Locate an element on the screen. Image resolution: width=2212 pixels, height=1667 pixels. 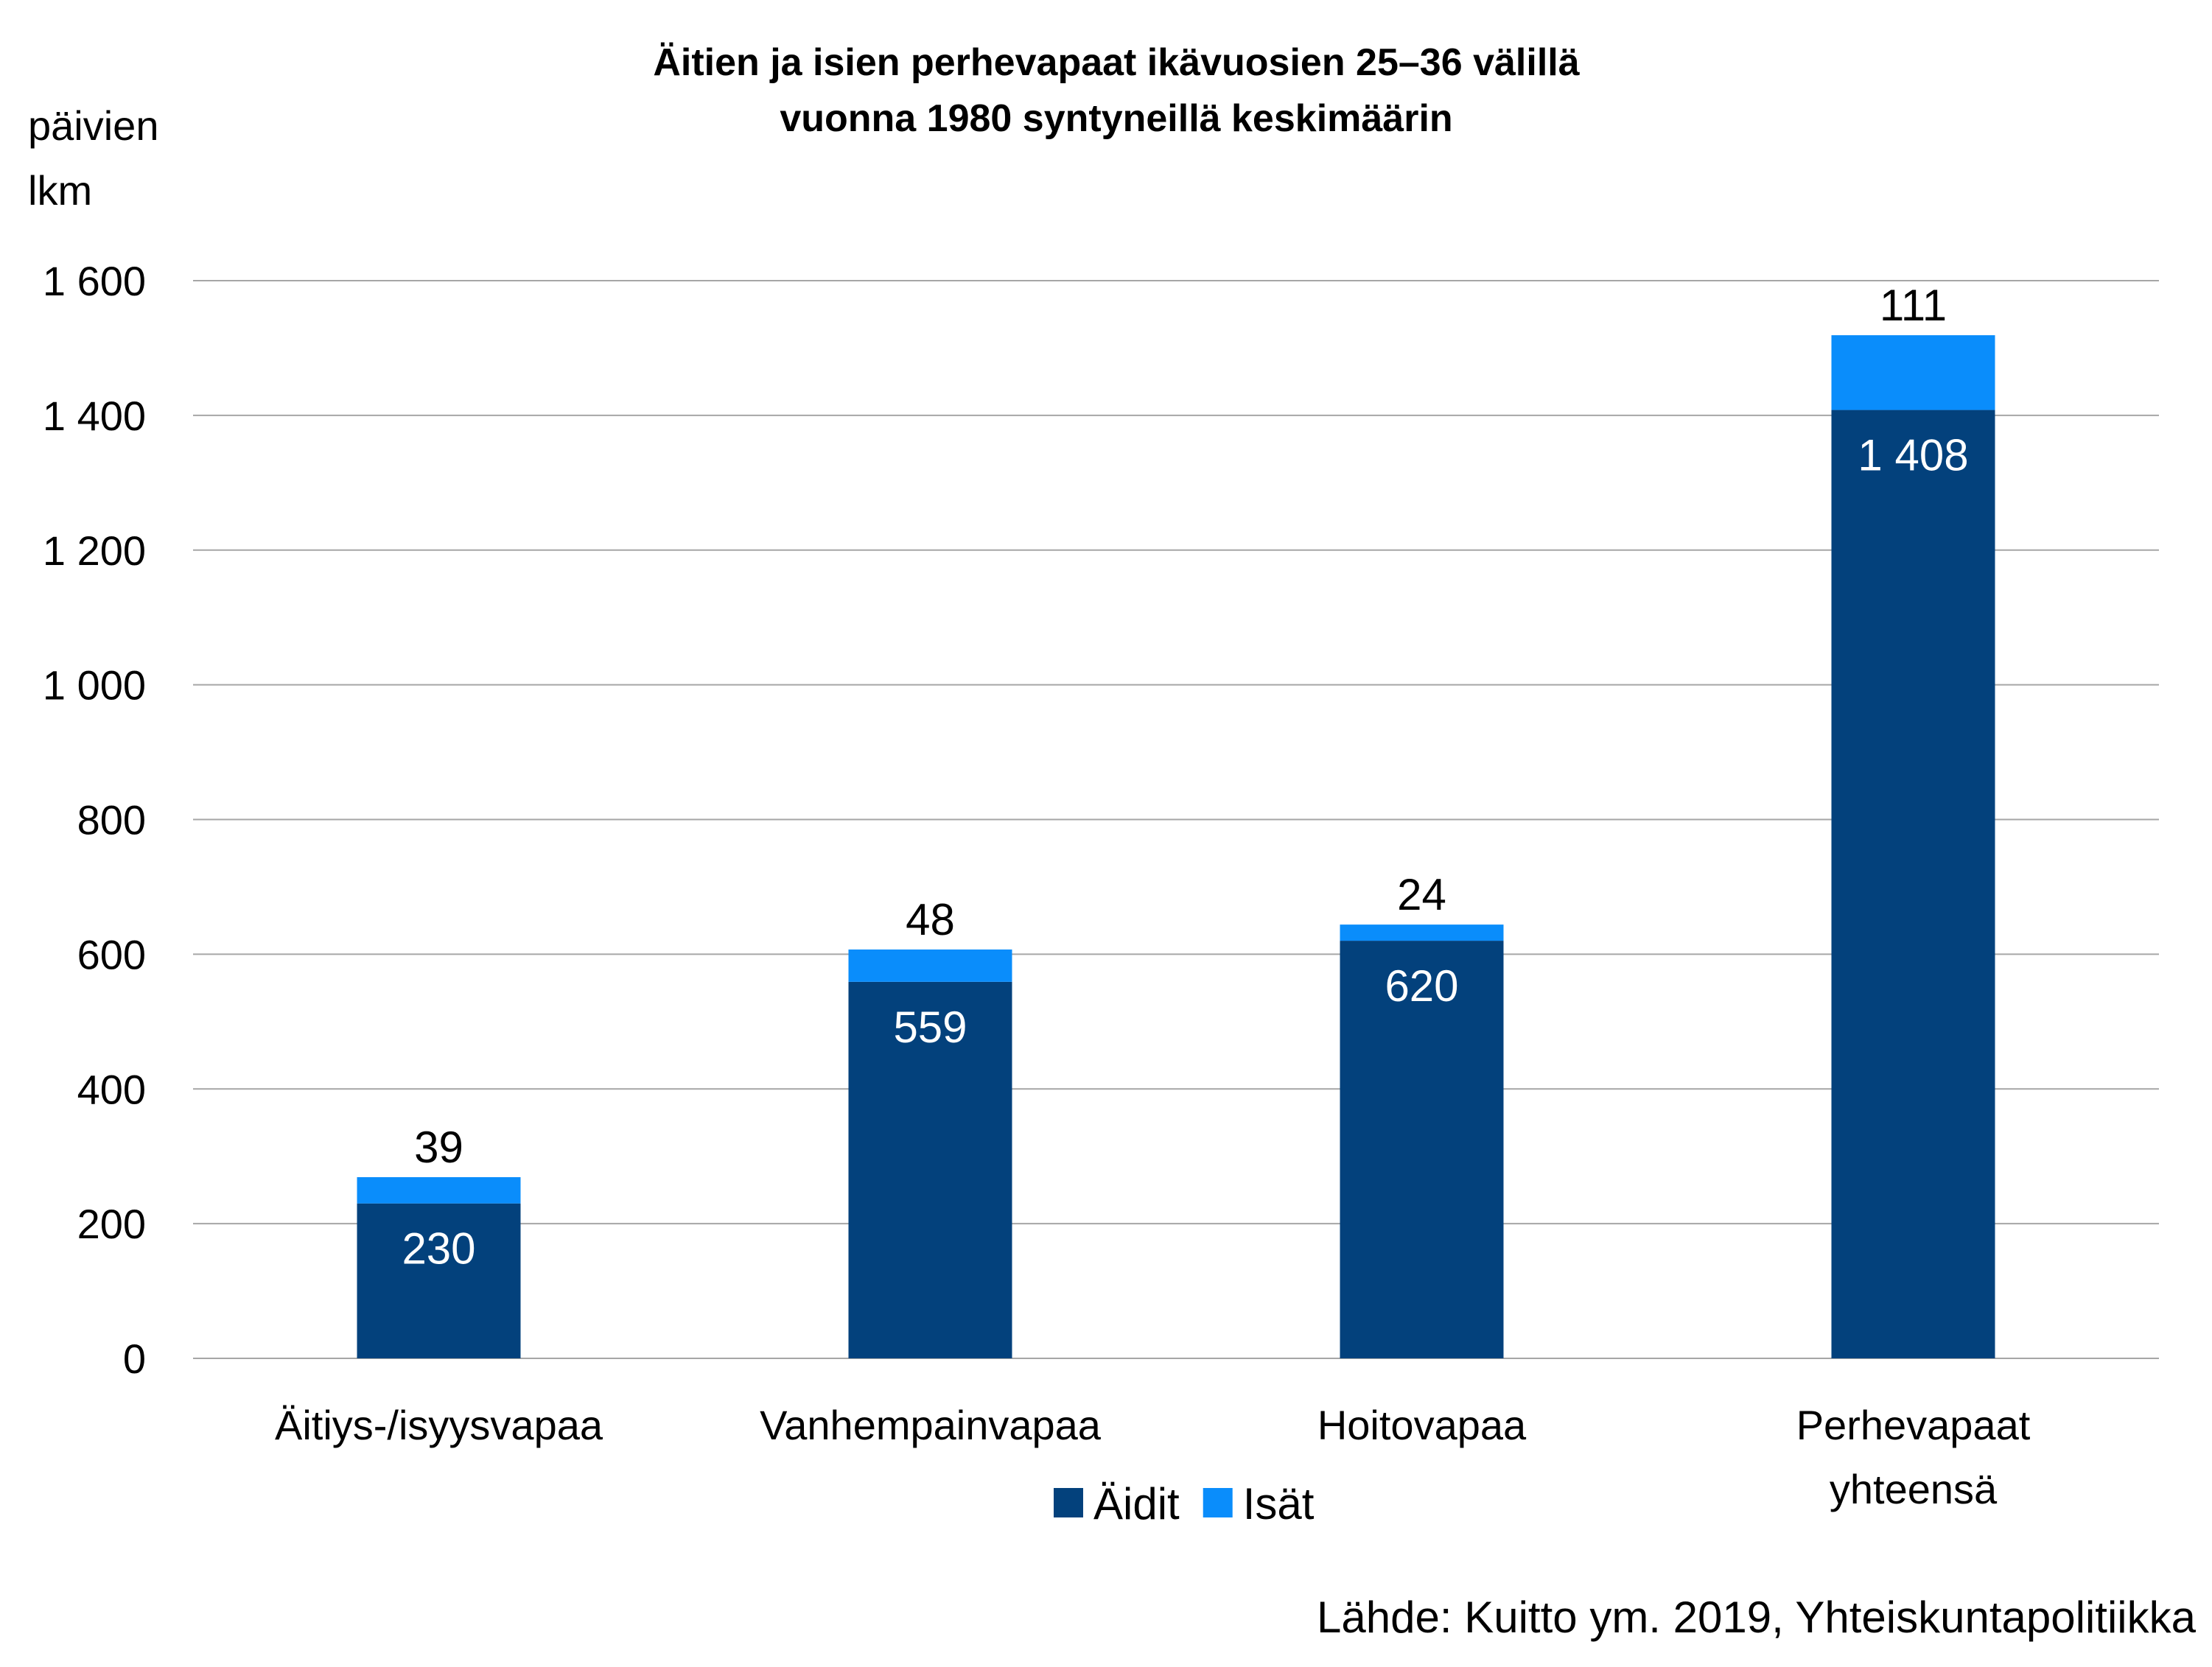
y-tick-label: 800 is located at coordinates (111, 820).